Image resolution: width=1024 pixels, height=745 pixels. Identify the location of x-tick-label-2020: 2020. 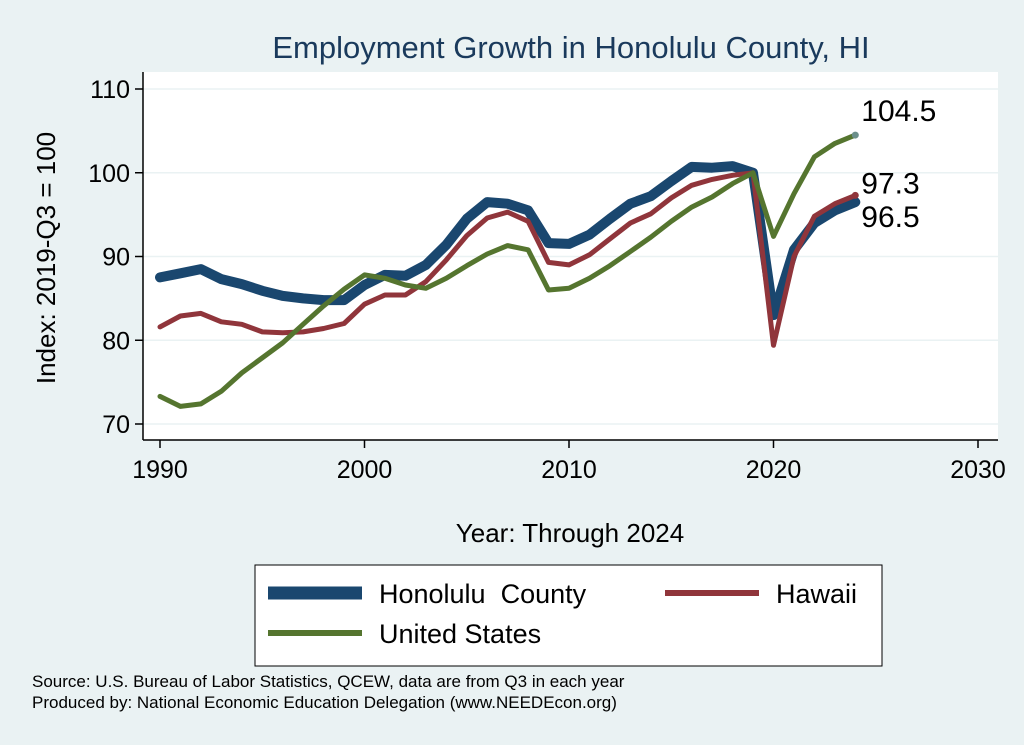
(774, 470).